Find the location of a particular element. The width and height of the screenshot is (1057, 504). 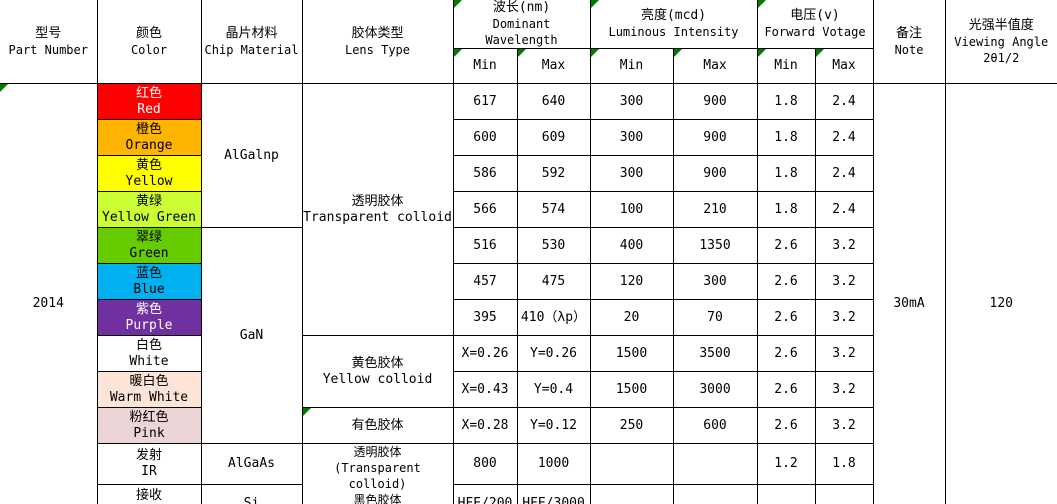

wavelength-min: 457 is located at coordinates (485, 281).